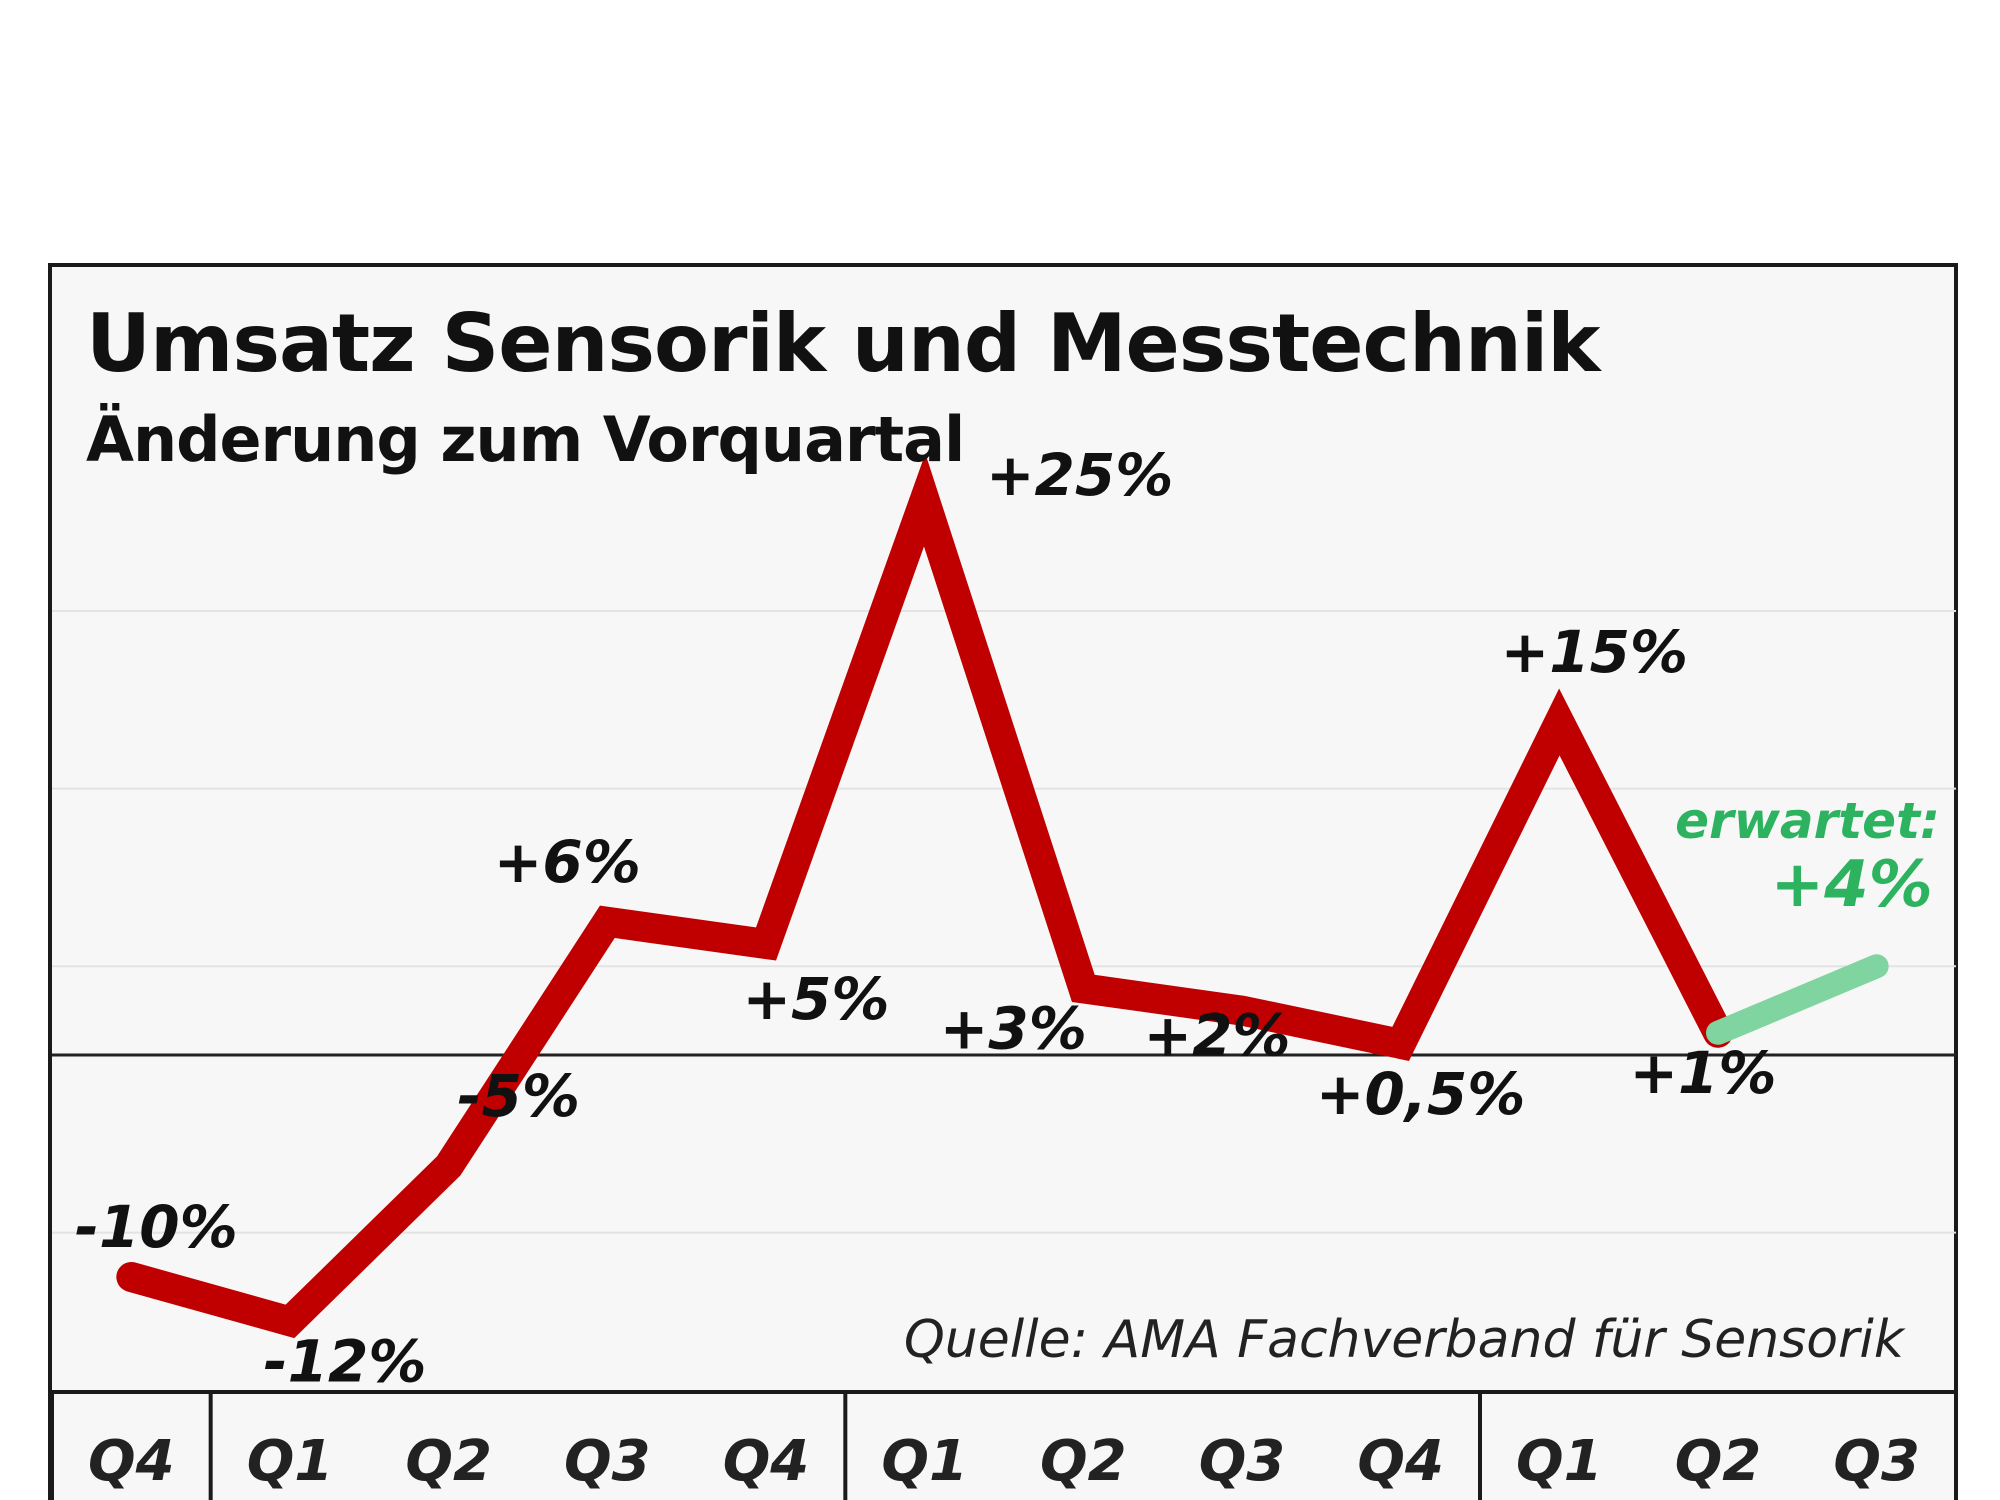 The image size is (2000, 1500). Describe the element at coordinates (1216, 1036) in the screenshot. I see `data-label: +2%` at that location.